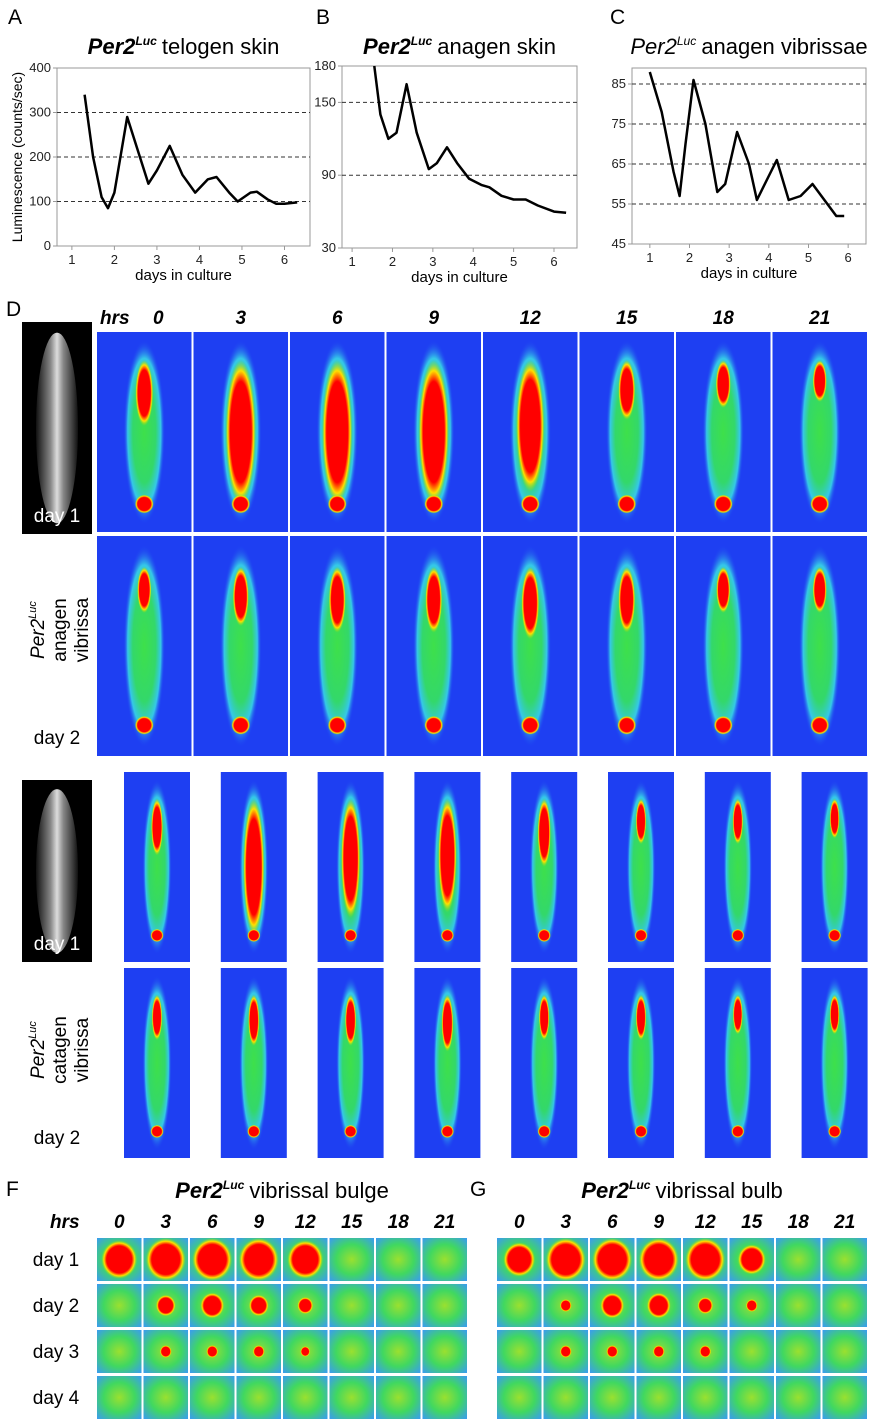 This screenshot has width=873, height=1419. Describe the element at coordinates (57, 871) in the screenshot. I see `photo-follicle` at that location.